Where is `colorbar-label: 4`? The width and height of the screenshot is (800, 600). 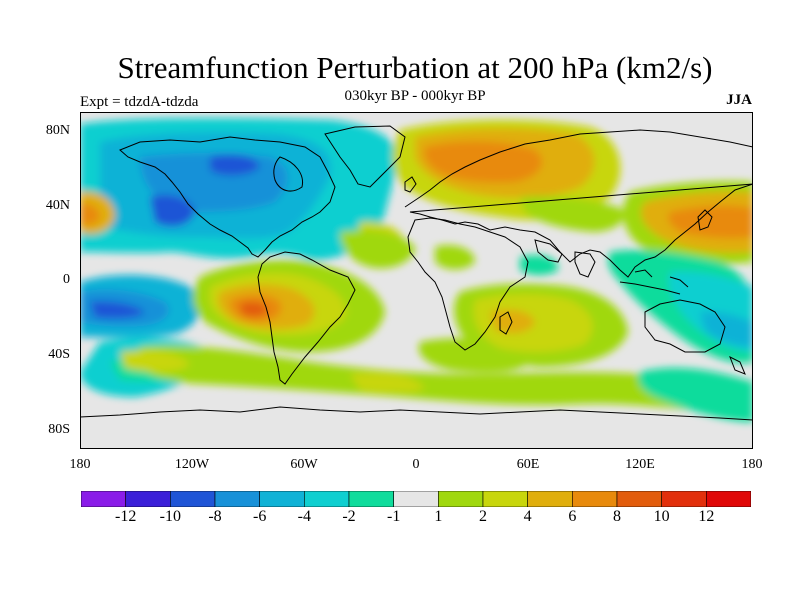
colorbar-label: 4 is located at coordinates (527, 516).